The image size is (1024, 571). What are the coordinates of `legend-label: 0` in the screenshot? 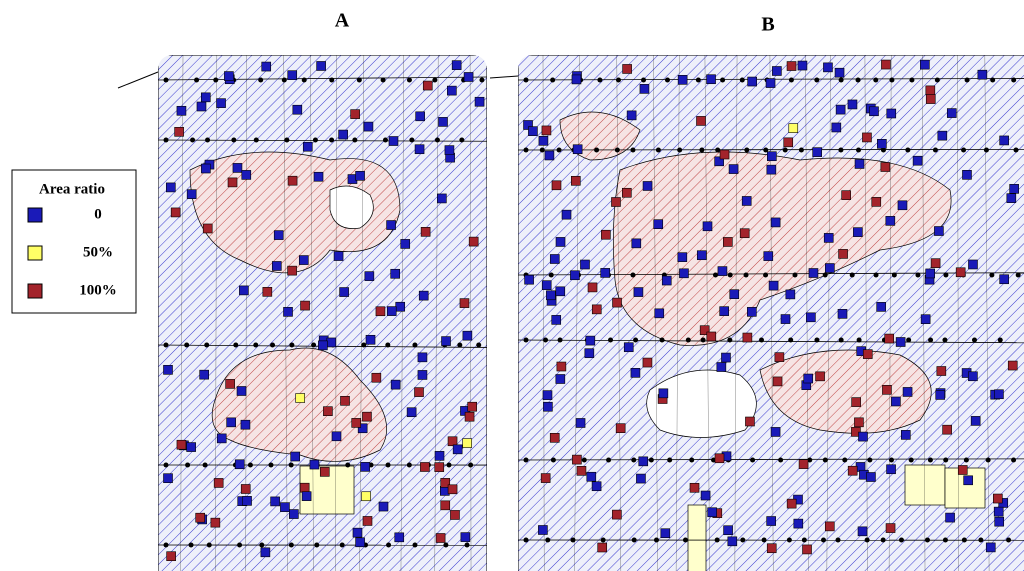 It's located at (98, 214).